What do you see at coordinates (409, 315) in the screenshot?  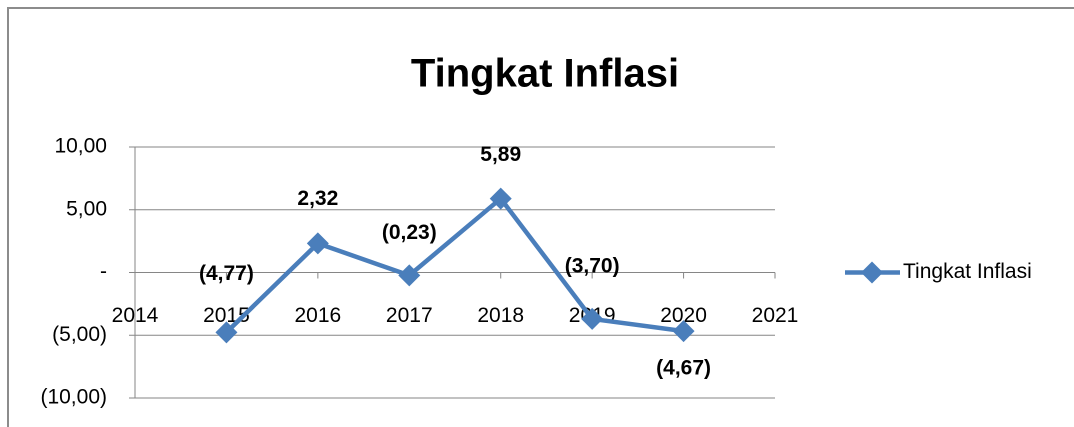 I see `x-tick-label: 2017` at bounding box center [409, 315].